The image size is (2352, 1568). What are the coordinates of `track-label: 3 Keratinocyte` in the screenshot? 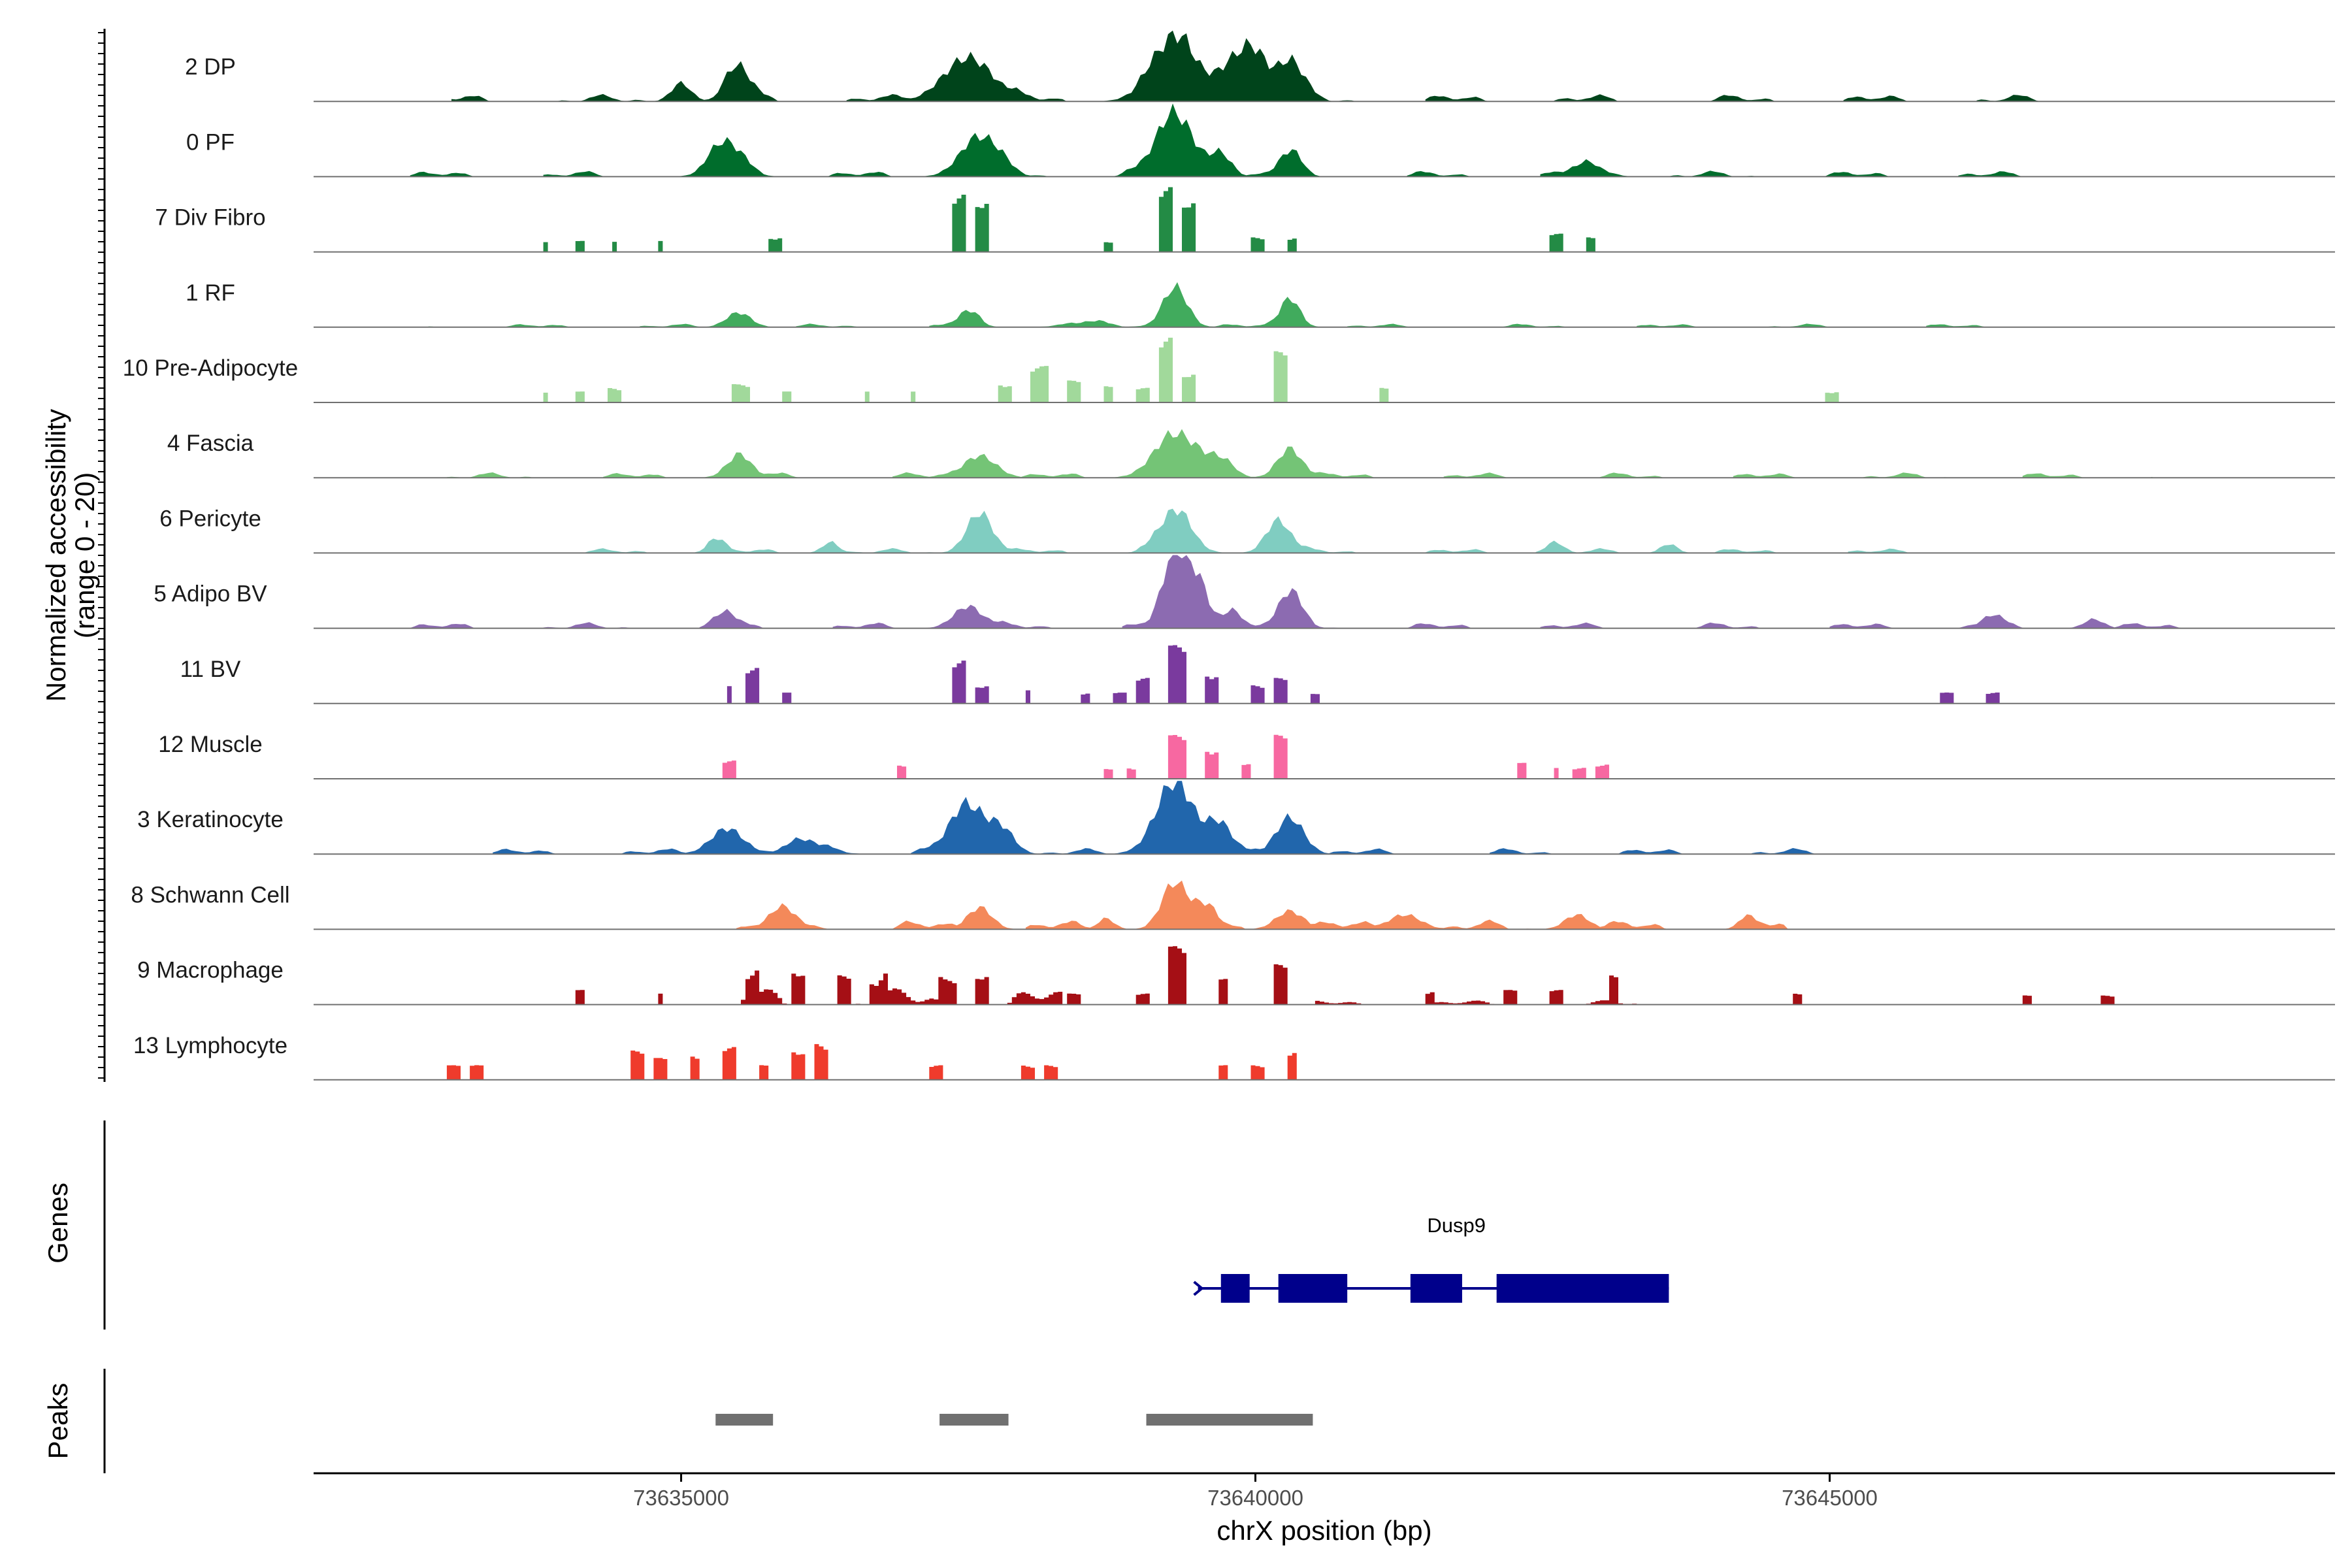 It's located at (210, 819).